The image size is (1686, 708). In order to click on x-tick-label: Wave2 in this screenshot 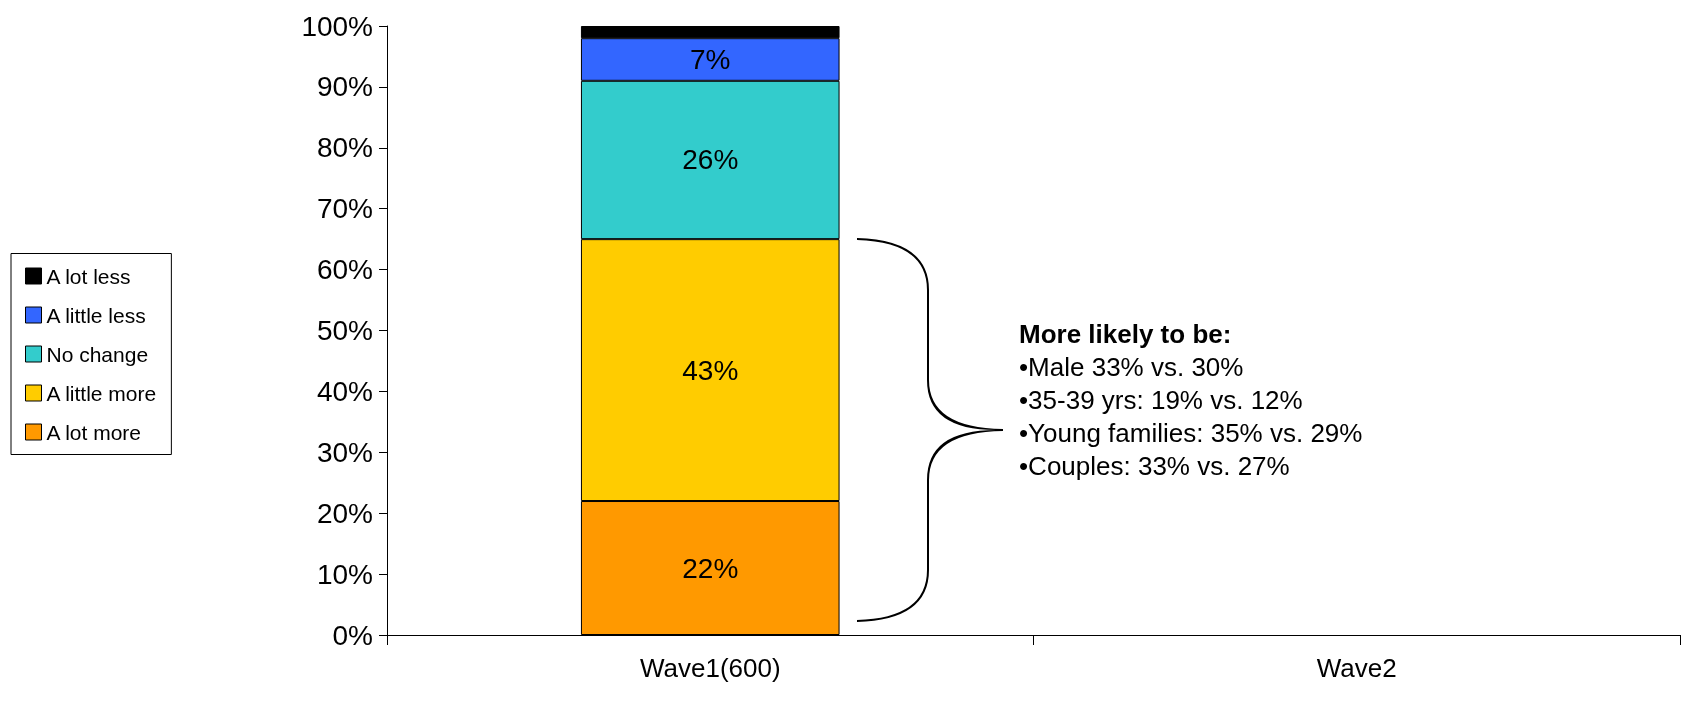, I will do `click(1356, 668)`.